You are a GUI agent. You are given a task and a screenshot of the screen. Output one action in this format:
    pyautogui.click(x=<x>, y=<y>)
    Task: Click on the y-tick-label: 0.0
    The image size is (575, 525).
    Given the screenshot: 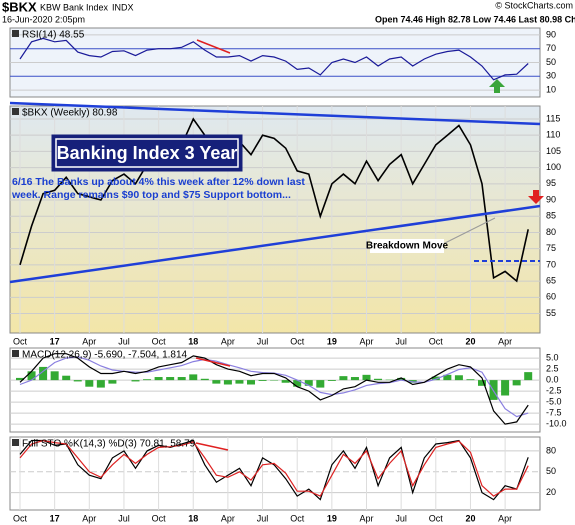 What is the action you would take?
    pyautogui.click(x=552, y=379)
    